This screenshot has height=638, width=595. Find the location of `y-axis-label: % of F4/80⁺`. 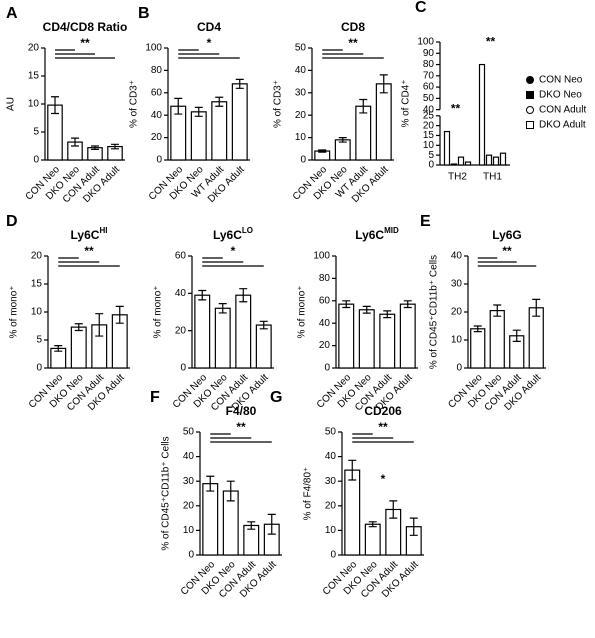

y-axis-label: % of F4/80⁺ is located at coordinates (308, 494).